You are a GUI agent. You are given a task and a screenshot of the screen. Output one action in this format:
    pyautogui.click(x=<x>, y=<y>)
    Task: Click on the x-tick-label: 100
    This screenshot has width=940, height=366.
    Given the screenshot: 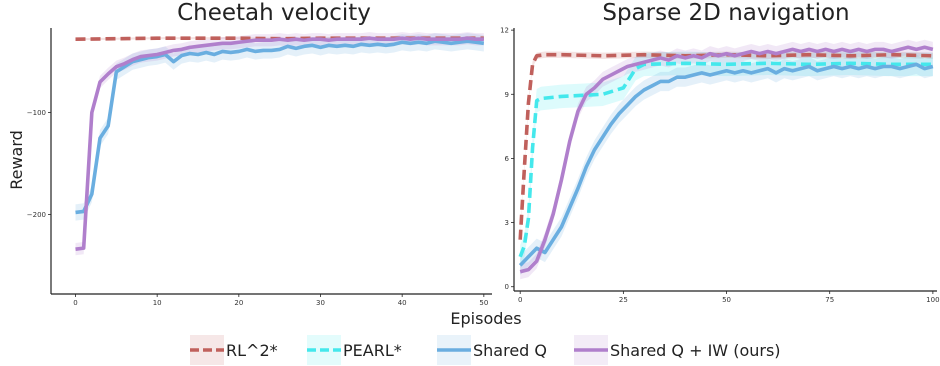 What is the action you would take?
    pyautogui.click(x=932, y=300)
    